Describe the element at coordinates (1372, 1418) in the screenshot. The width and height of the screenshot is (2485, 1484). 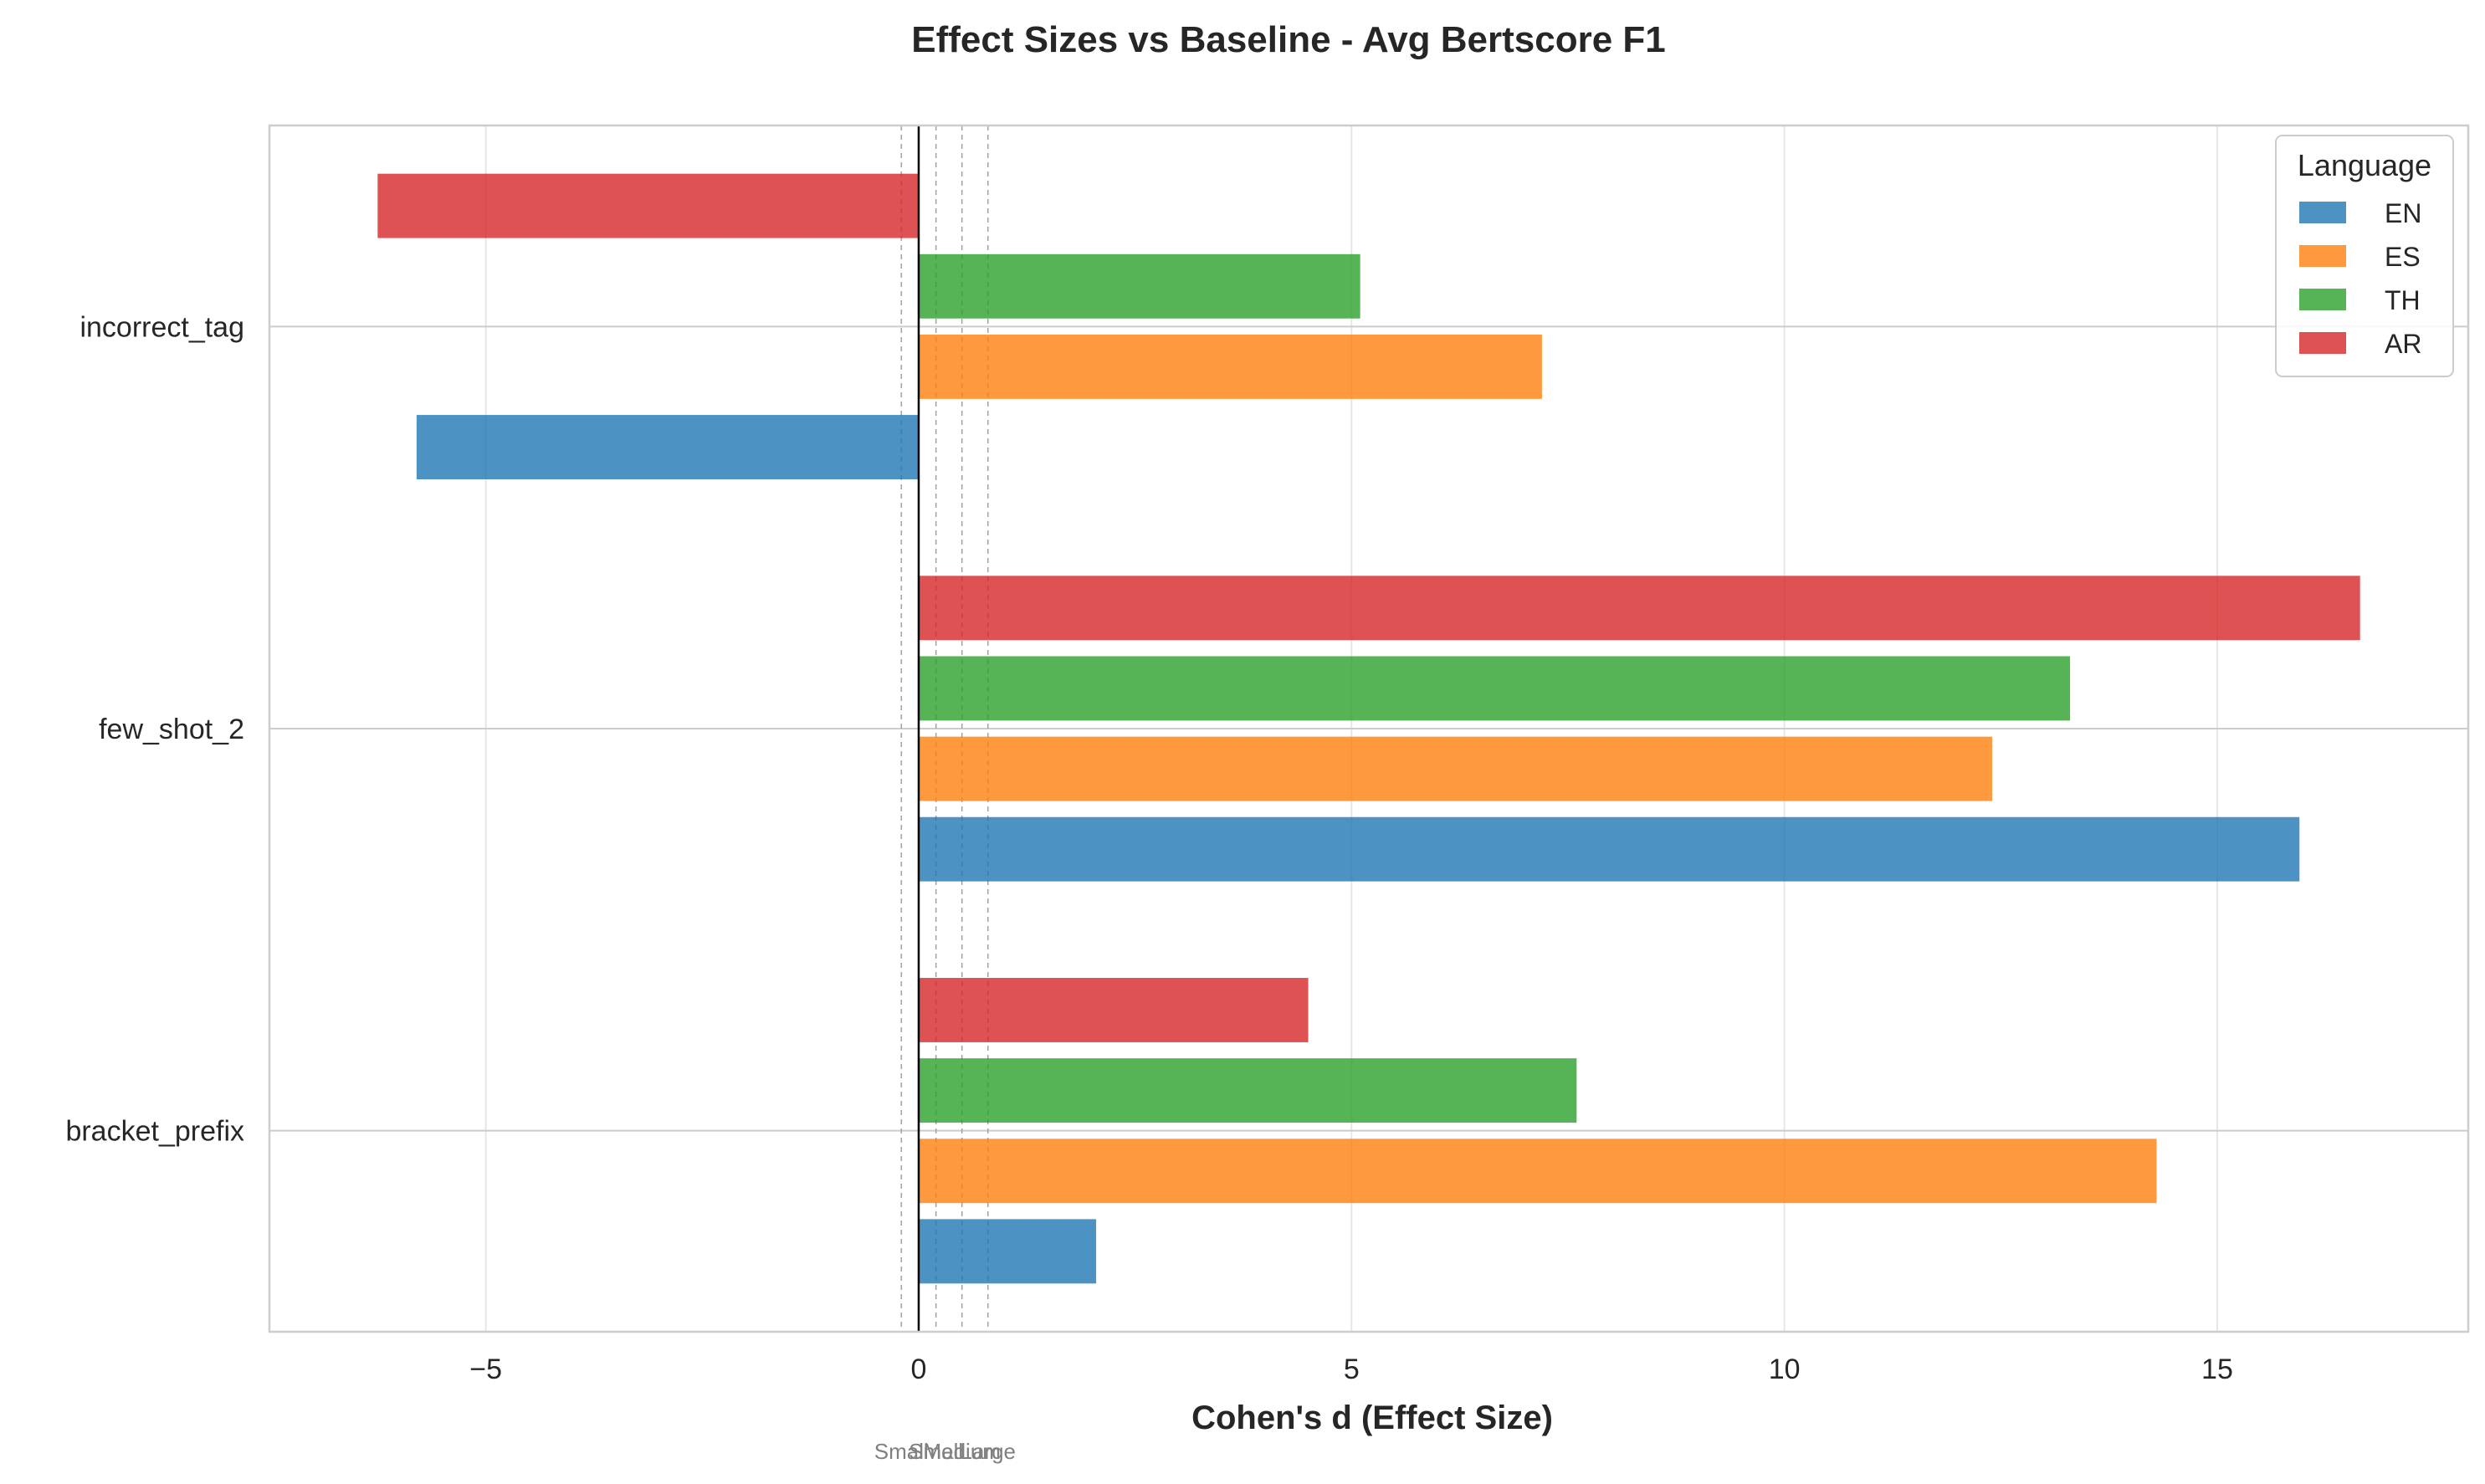
I see `x-axis-label: Cohen's d (Effect Size)` at that location.